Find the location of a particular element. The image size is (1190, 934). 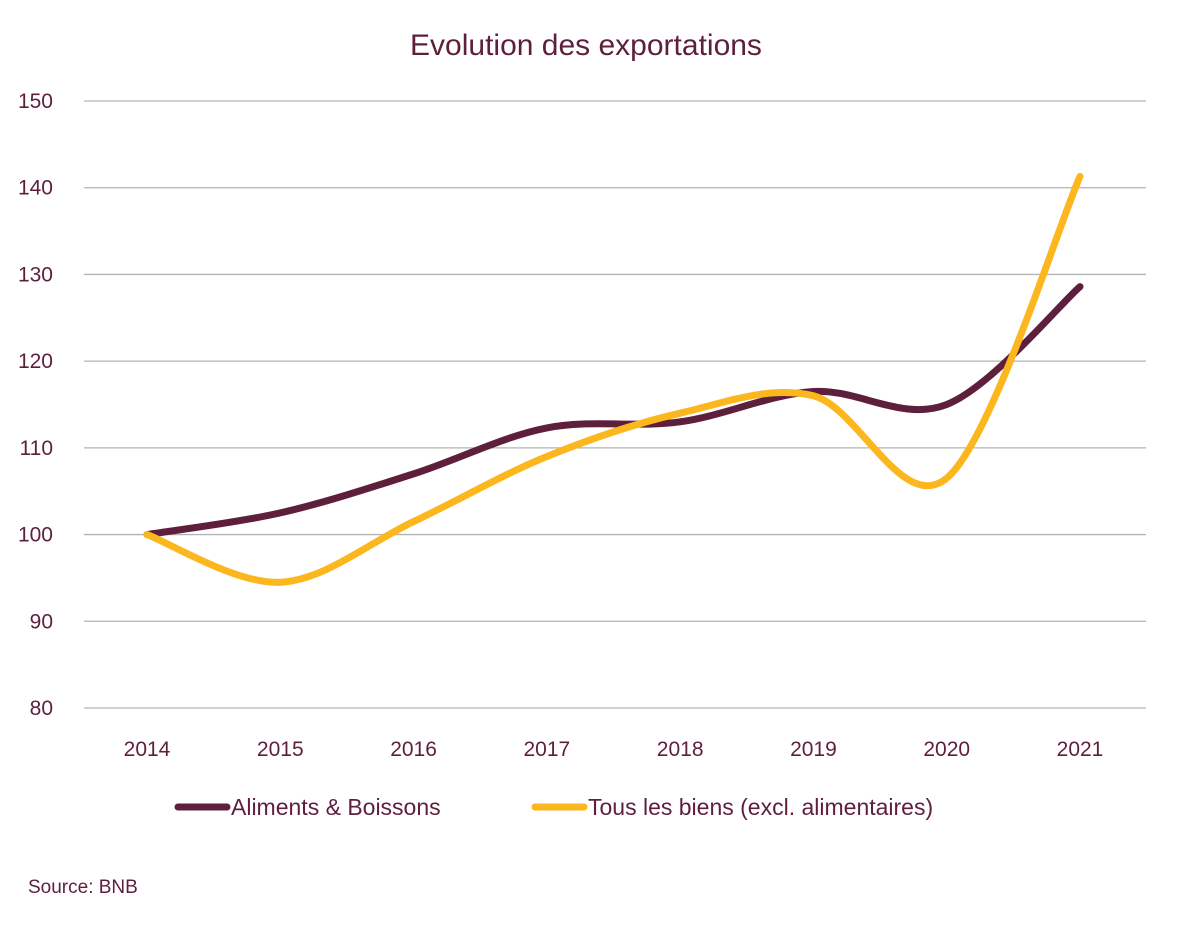

x-tick-label: 2015 is located at coordinates (280, 749).